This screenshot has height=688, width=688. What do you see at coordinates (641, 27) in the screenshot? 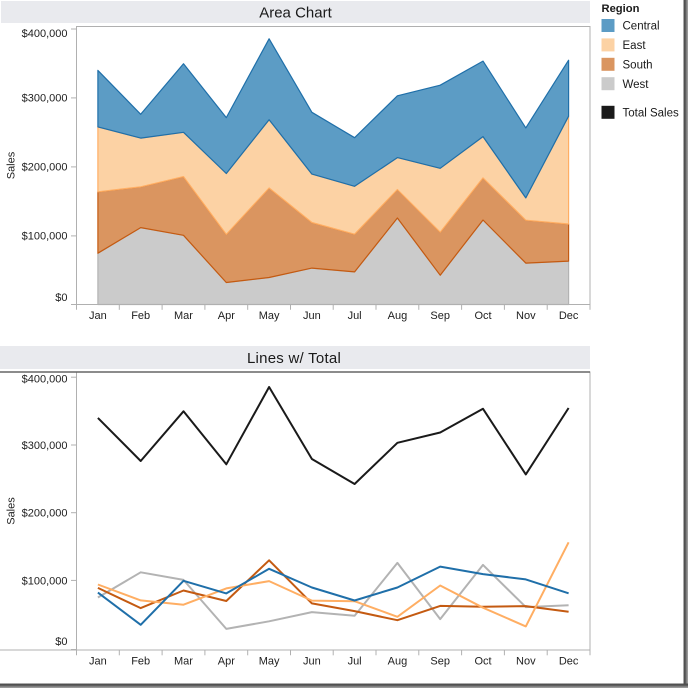
I see `svg-text: Central` at bounding box center [641, 27].